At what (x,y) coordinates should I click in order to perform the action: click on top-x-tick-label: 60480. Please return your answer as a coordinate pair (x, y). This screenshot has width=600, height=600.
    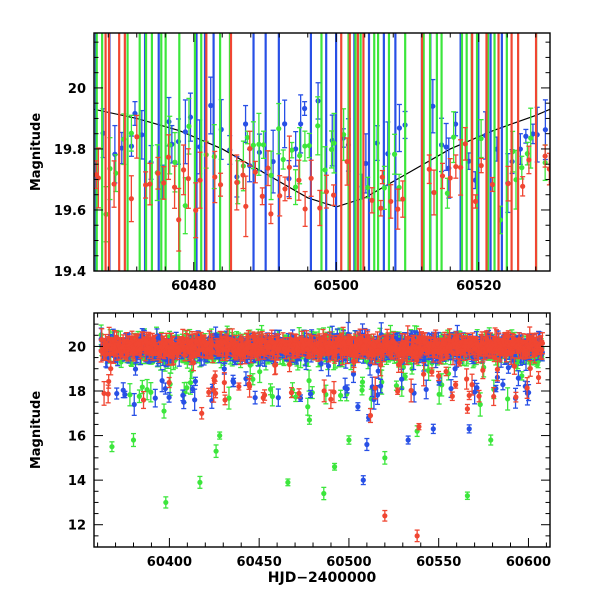
    Looking at the image, I should click on (193, 286).